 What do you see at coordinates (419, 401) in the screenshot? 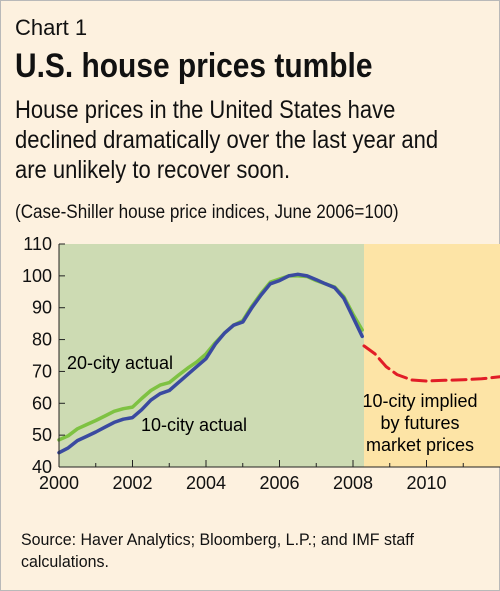
I see `annotation-futures-line1: 10-city implied` at bounding box center [419, 401].